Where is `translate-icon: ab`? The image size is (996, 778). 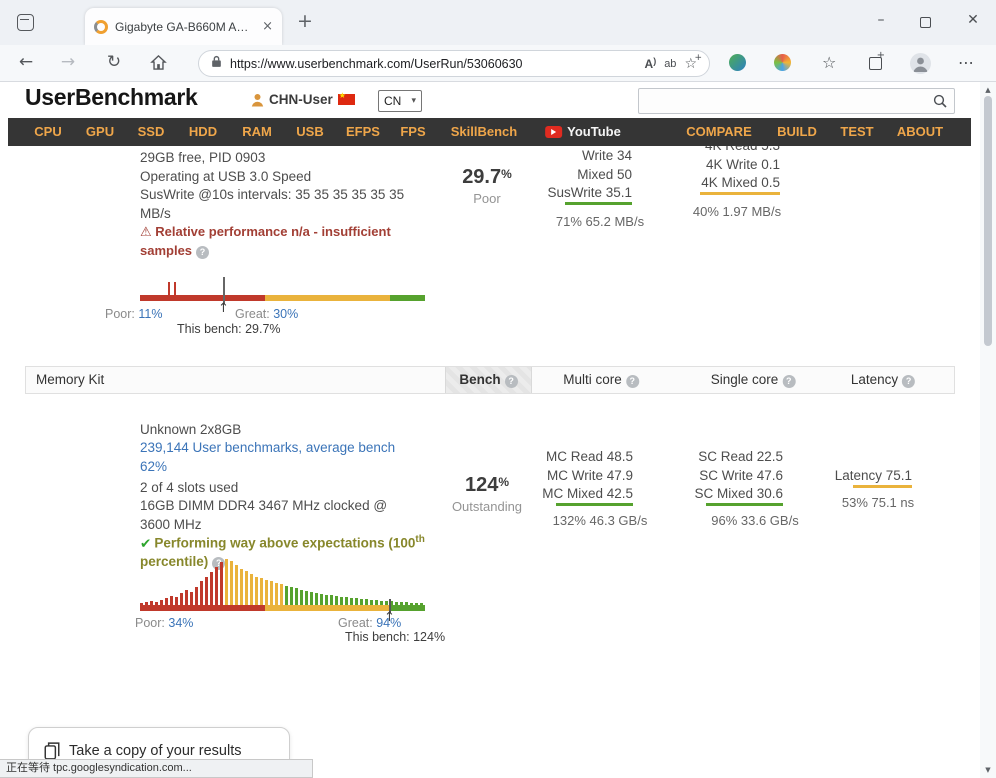 translate-icon: ab is located at coordinates (670, 63).